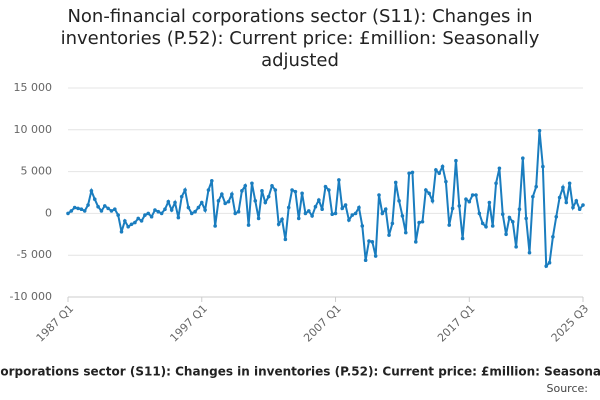 The height and width of the screenshot is (400, 600). What do you see at coordinates (48, 212) in the screenshot?
I see `y-tick-label: 0` at bounding box center [48, 212].